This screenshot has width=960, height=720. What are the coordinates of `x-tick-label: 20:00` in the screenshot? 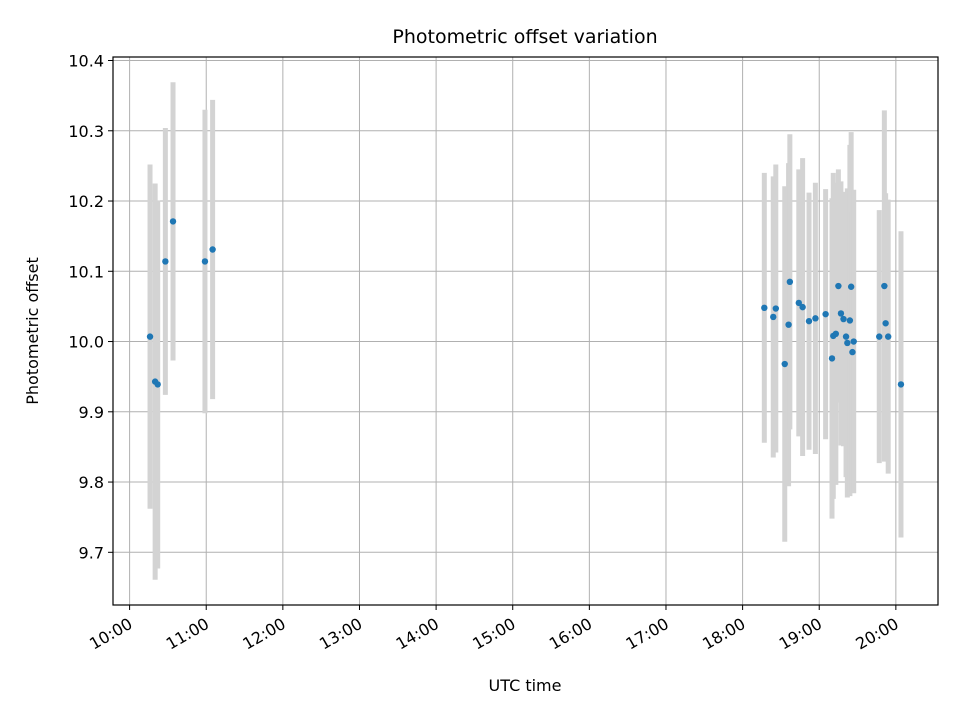 It's located at (876, 634).